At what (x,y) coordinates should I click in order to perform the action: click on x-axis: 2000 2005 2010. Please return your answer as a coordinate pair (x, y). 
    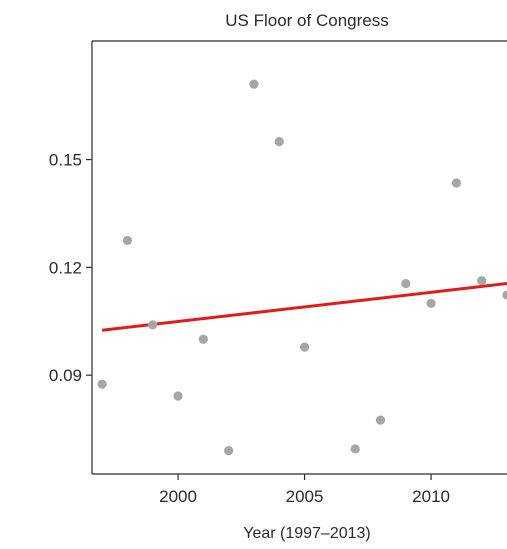
    Looking at the image, I should click on (304, 490).